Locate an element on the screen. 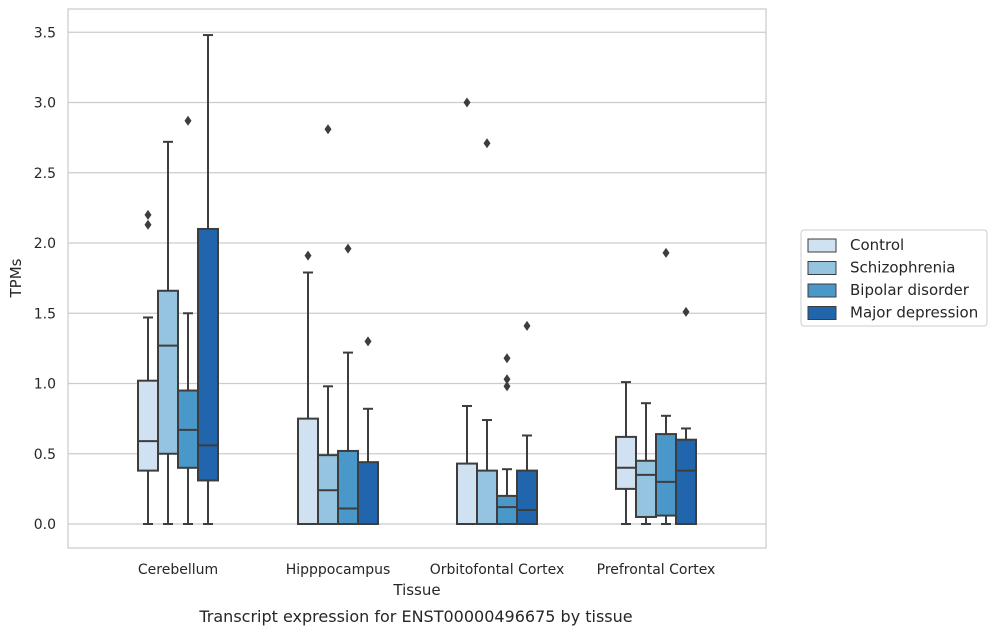 The width and height of the screenshot is (997, 634). x-tick-label: Hipppocampus is located at coordinates (338, 570).